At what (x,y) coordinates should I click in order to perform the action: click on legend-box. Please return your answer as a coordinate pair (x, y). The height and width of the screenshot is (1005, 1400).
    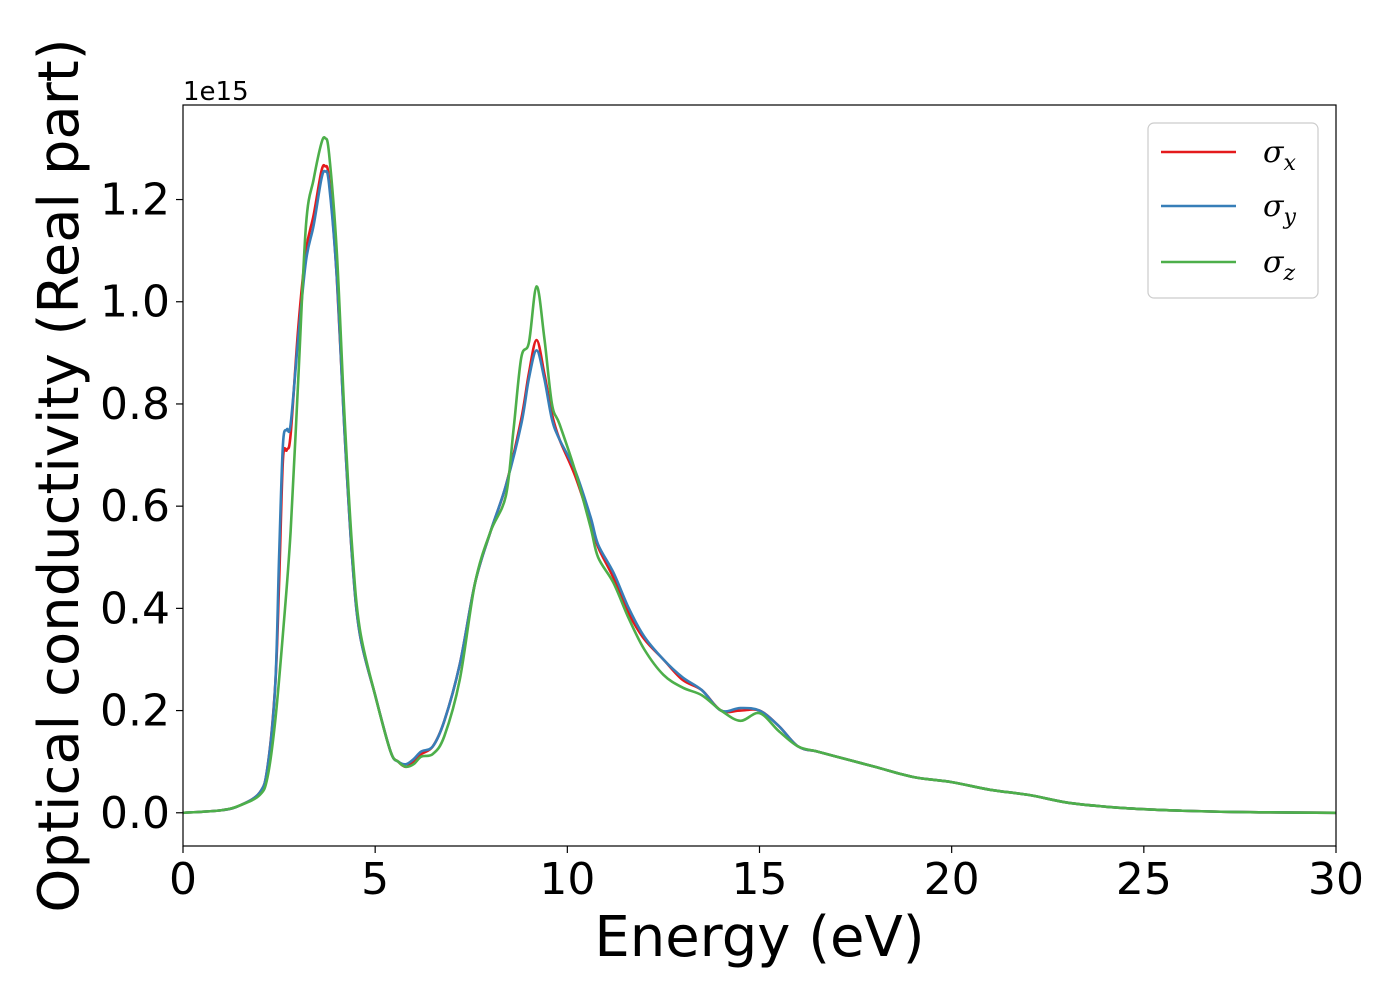
    Looking at the image, I should click on (1233, 210).